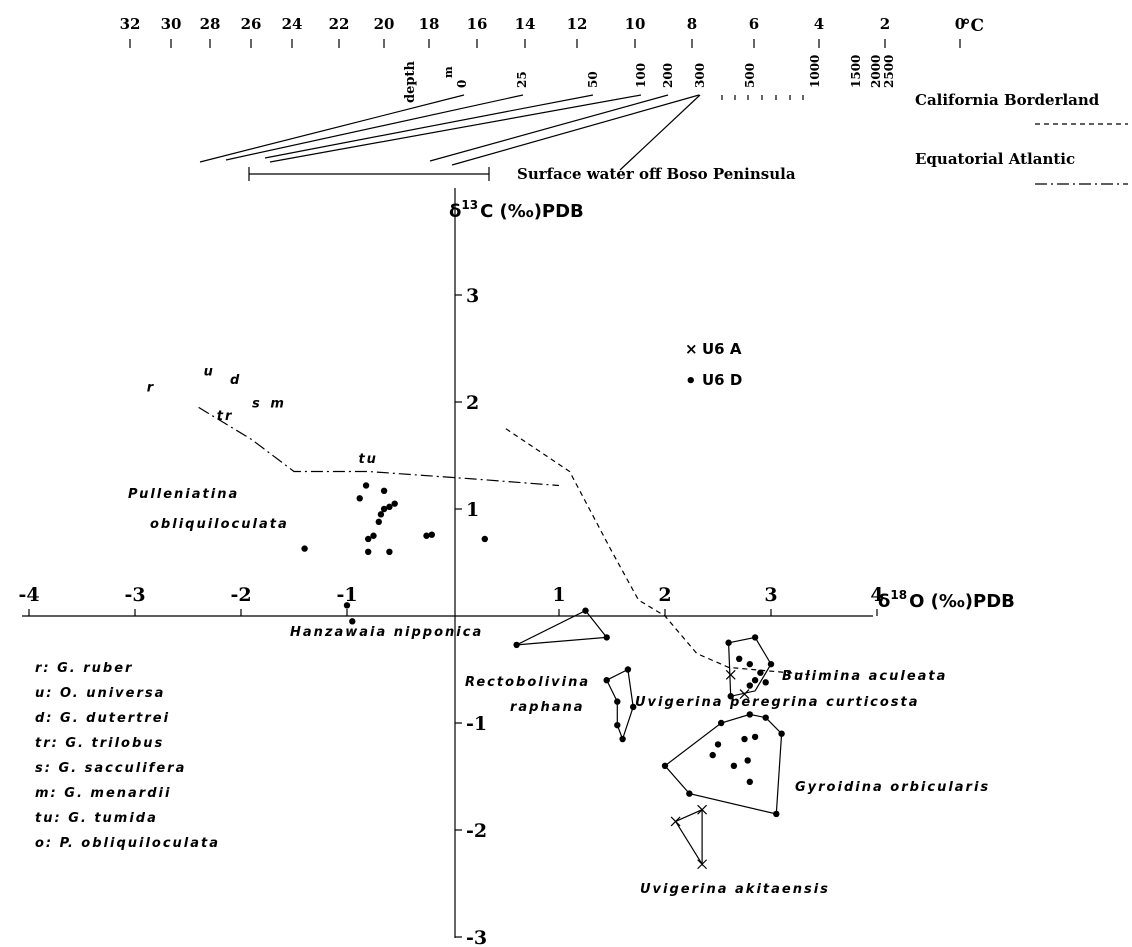 The image size is (1132, 947). Describe the element at coordinates (749, 667) in the screenshot. I see `bulimina-aculeata-hull` at that location.